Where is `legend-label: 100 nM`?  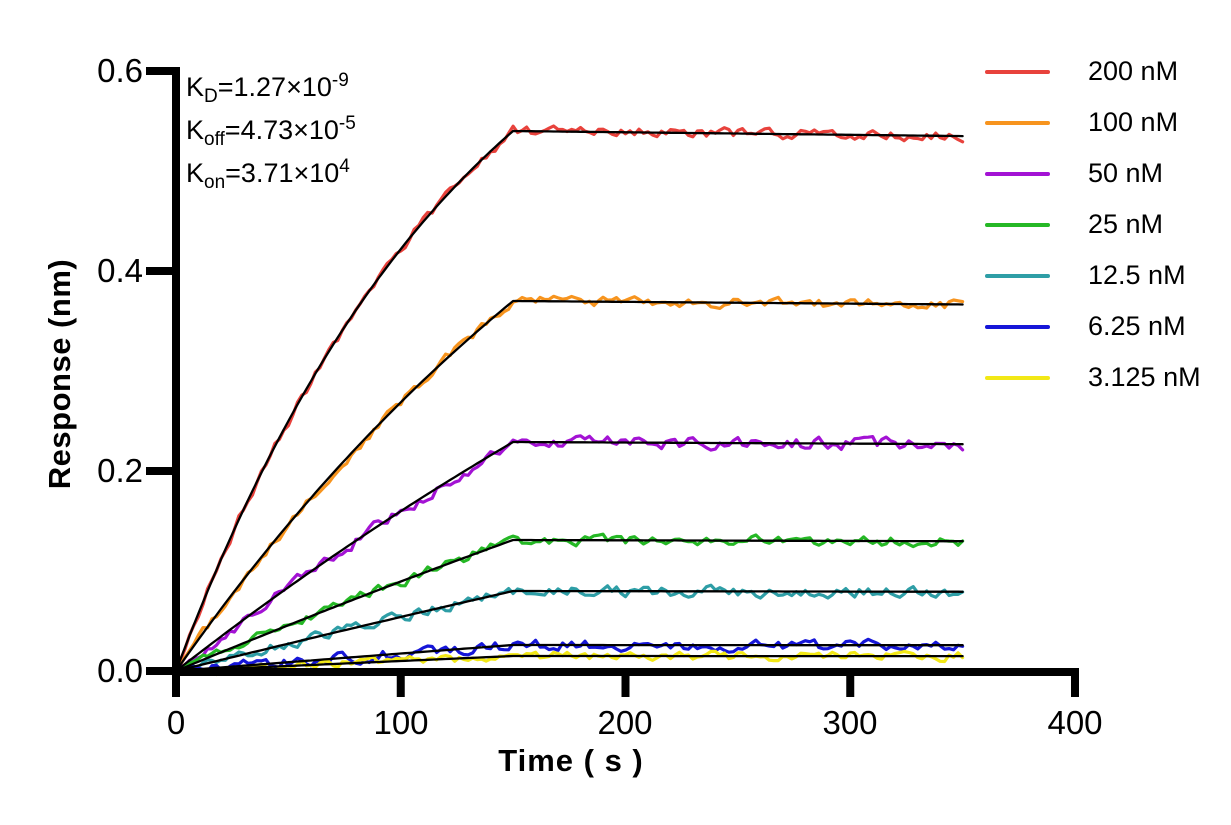
legend-label: 100 nM is located at coordinates (1133, 122).